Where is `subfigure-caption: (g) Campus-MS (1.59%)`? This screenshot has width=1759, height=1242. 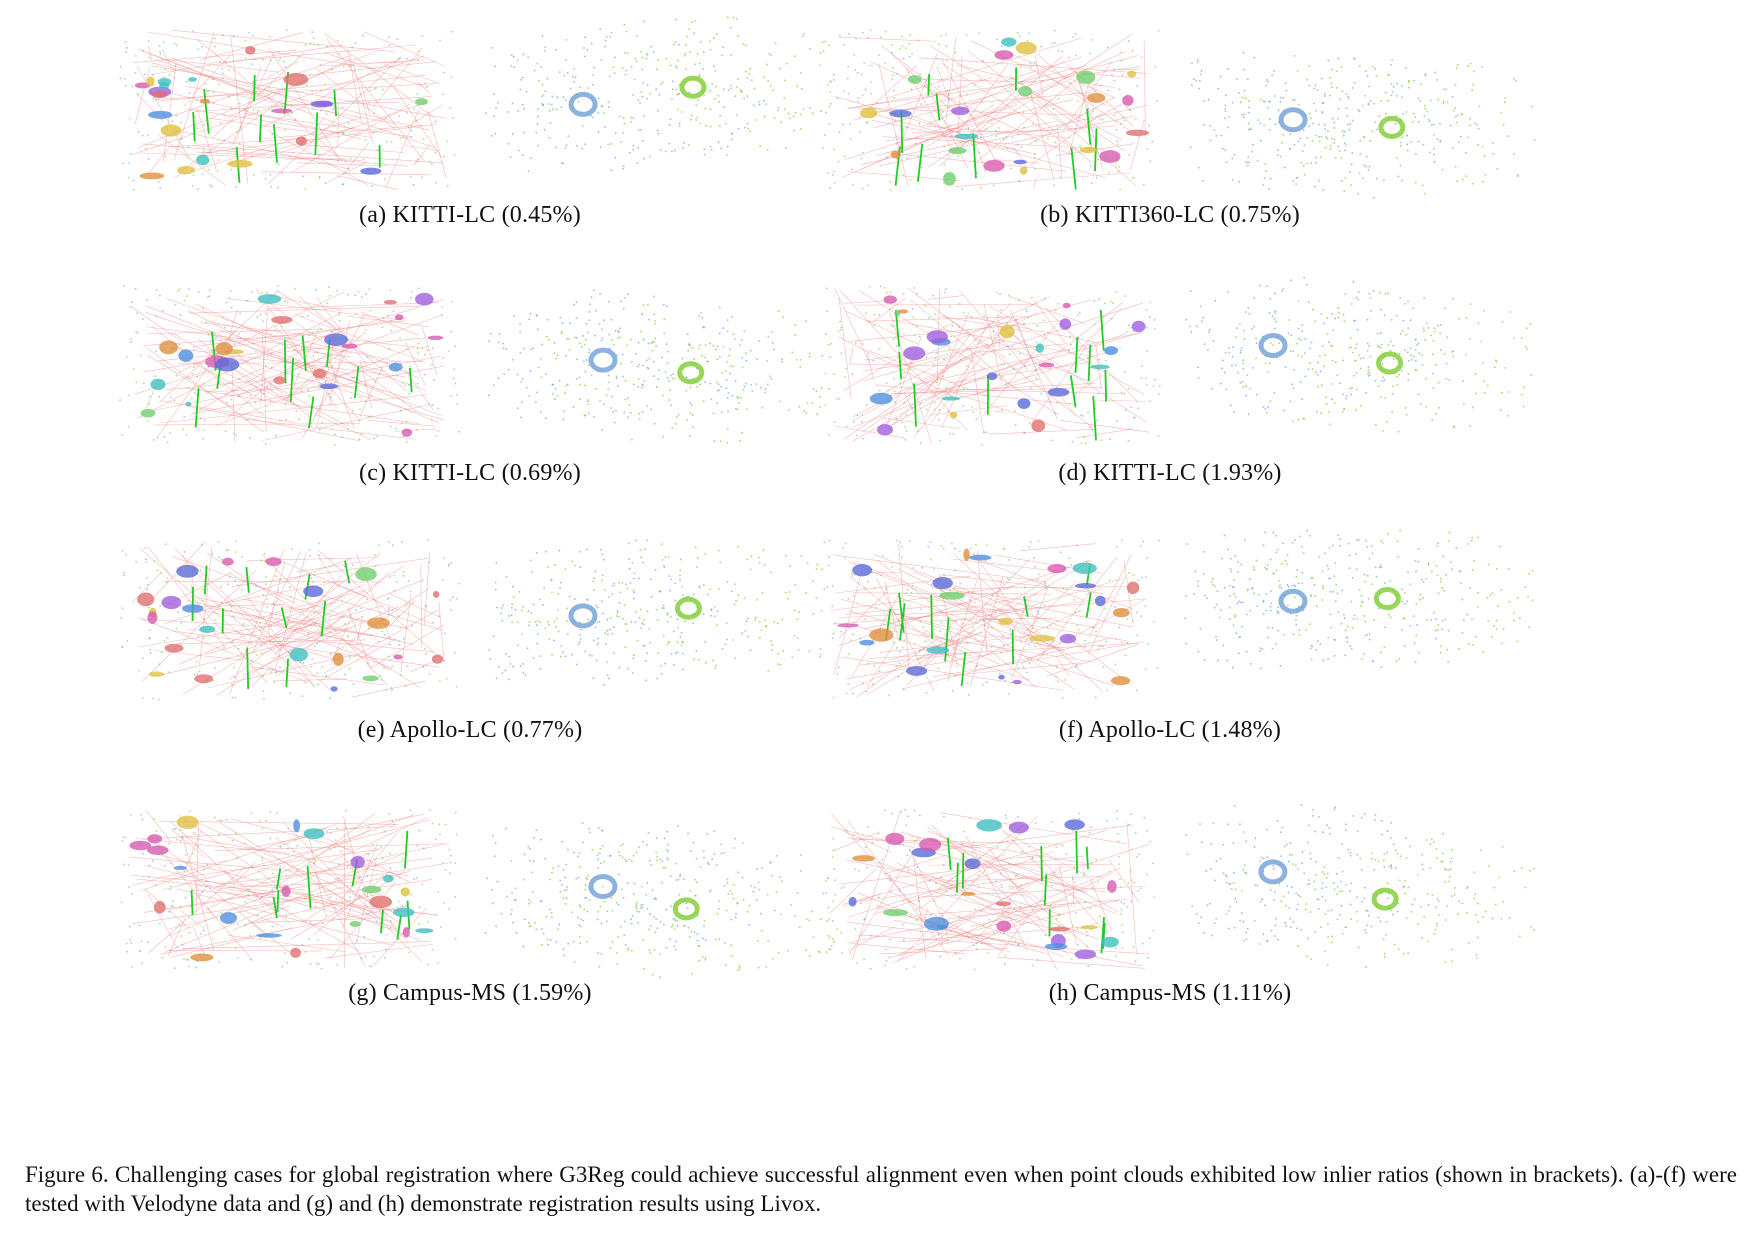
subfigure-caption: (g) Campus-MS (1.59%) is located at coordinates (470, 993).